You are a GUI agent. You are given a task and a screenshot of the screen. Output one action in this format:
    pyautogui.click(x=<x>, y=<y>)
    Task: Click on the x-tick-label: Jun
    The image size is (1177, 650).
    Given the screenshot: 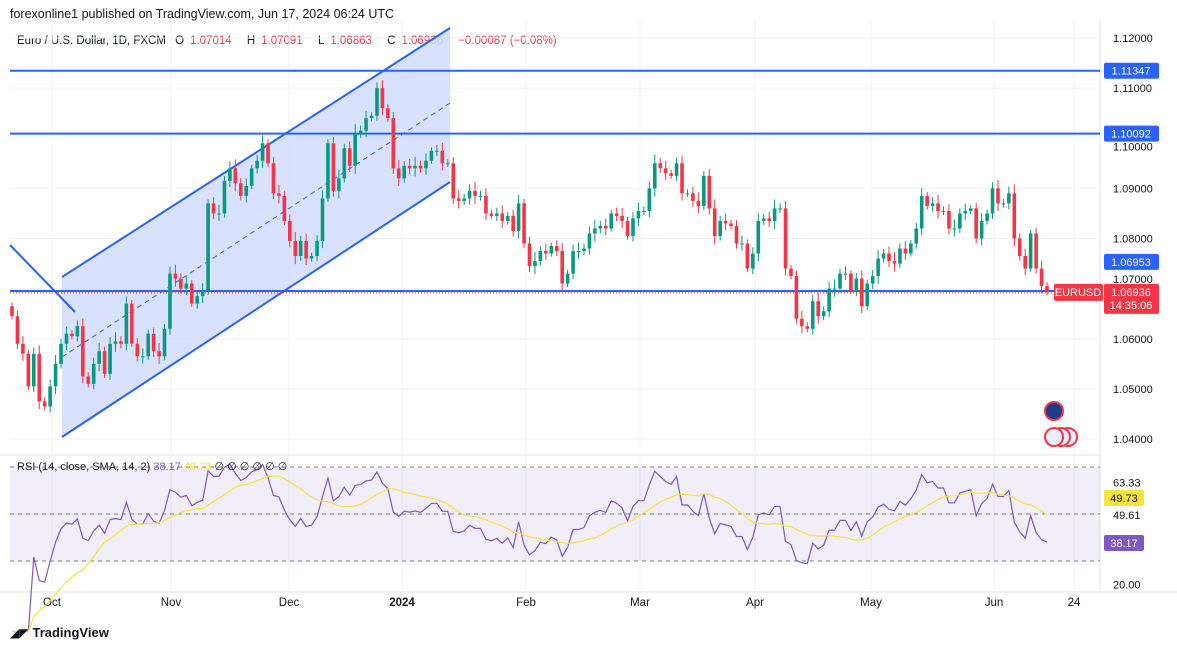 What is the action you would take?
    pyautogui.click(x=994, y=603)
    